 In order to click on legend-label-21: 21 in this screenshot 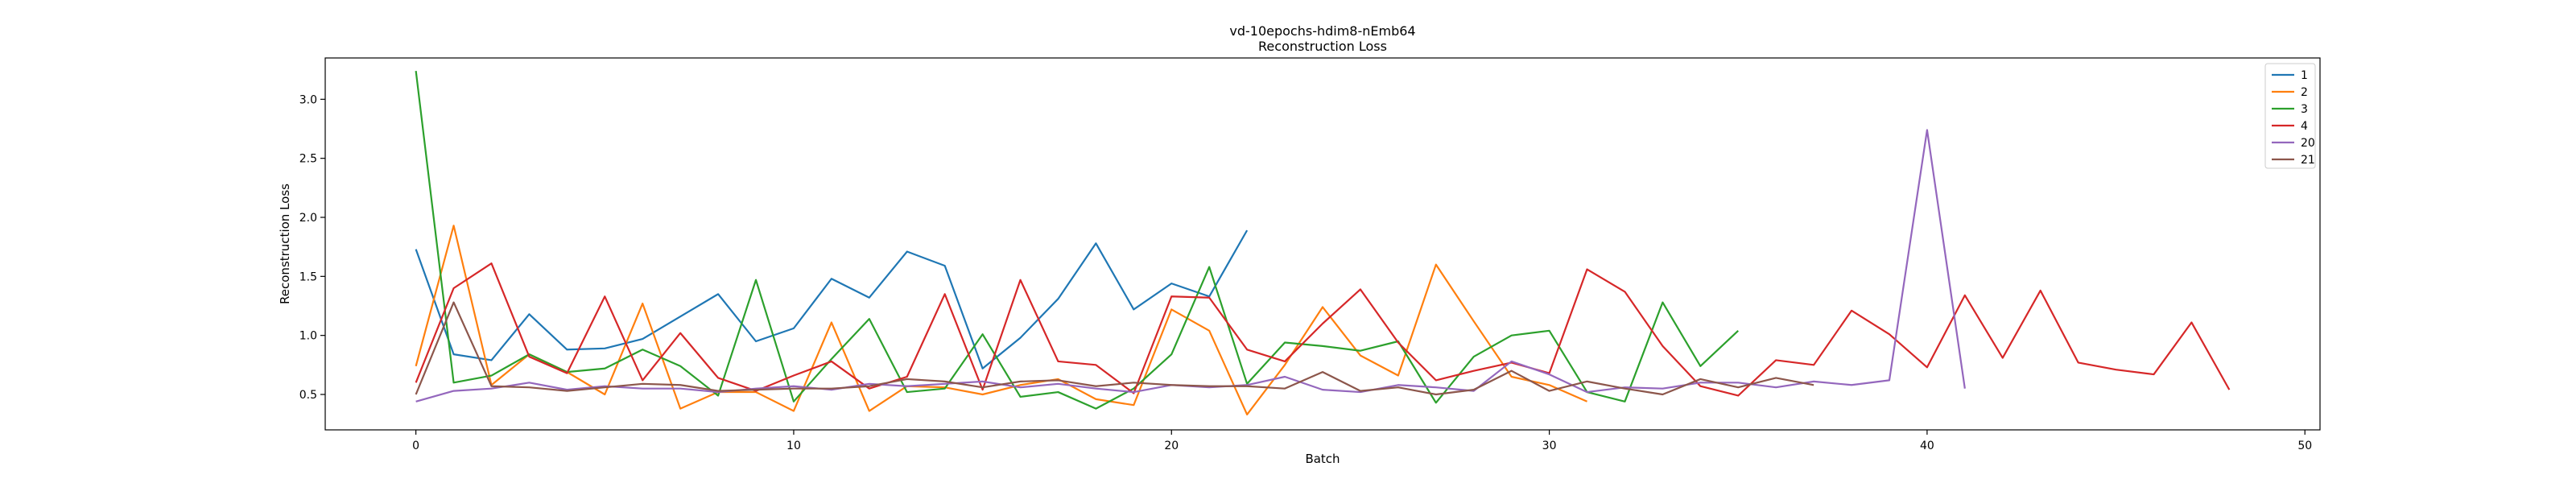, I will do `click(2308, 160)`.